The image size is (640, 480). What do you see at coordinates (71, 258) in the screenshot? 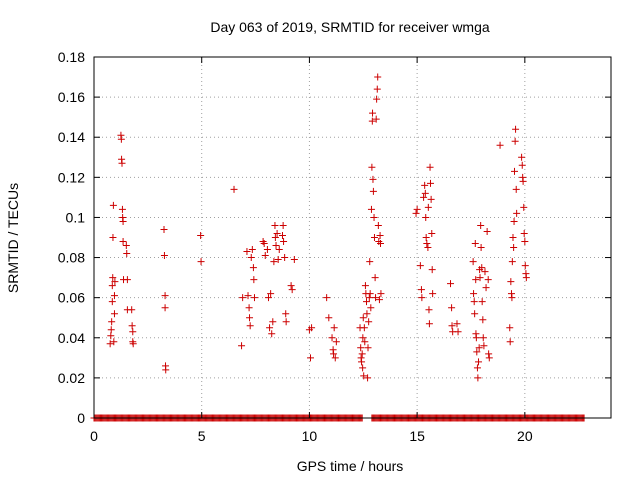
I see `y-tick-label: 0.08` at bounding box center [71, 258].